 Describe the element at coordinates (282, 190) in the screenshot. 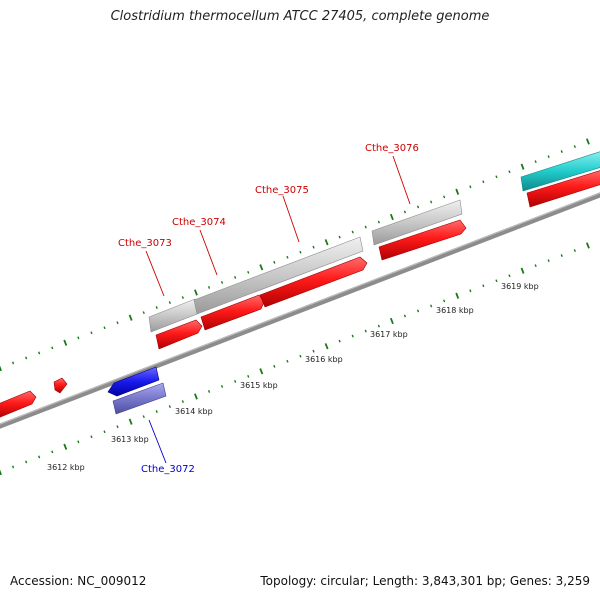

I see `gene-label-cthe-3075: Cthe_3075` at that location.